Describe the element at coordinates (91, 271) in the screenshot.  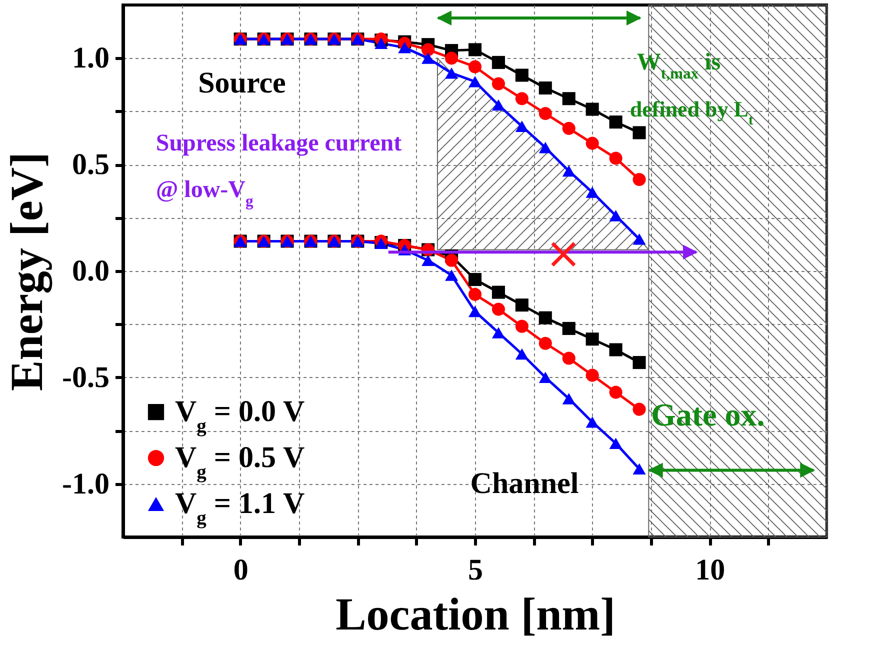
I see `y-tick-label: 0.0` at that location.